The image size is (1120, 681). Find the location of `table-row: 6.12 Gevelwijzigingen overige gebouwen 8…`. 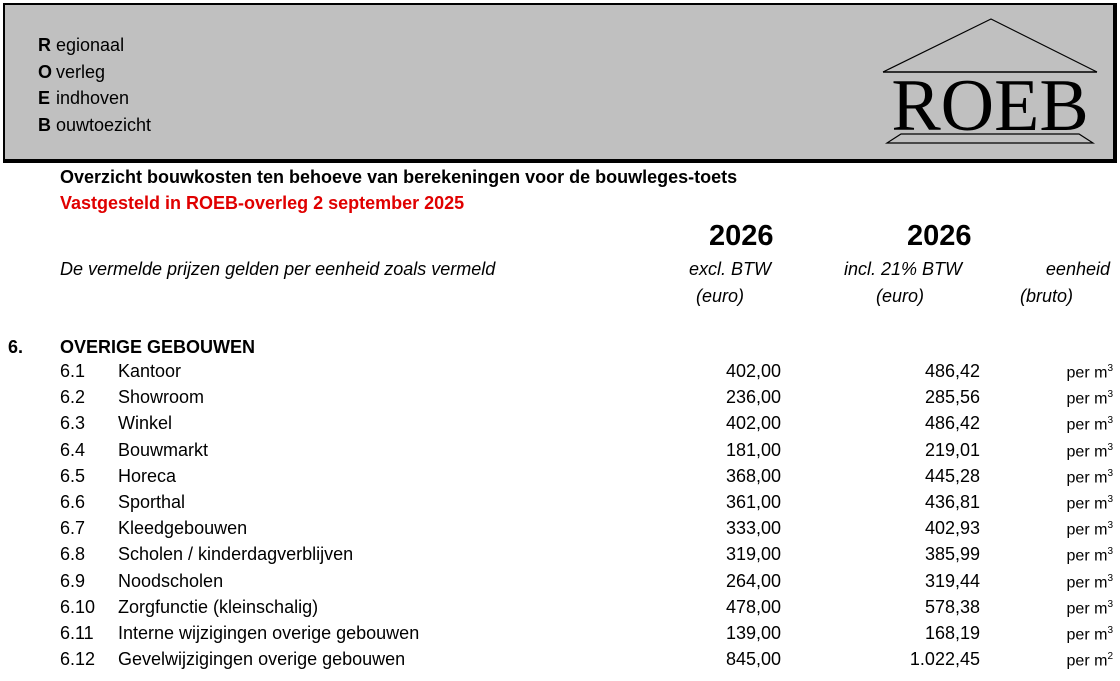

table-row: 6.12 Gevelwijzigingen overige gebouwen 8… is located at coordinates (560, 662).